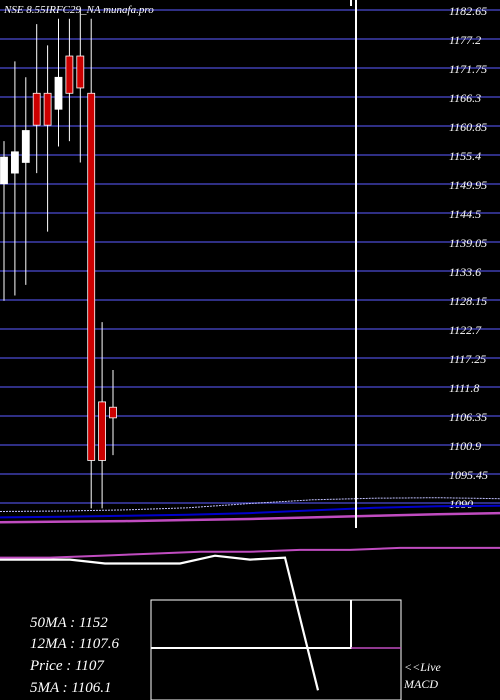 Image resolution: width=500 pixels, height=700 pixels. Describe the element at coordinates (423, 667) in the screenshot. I see `live-label: <<Live` at that location.